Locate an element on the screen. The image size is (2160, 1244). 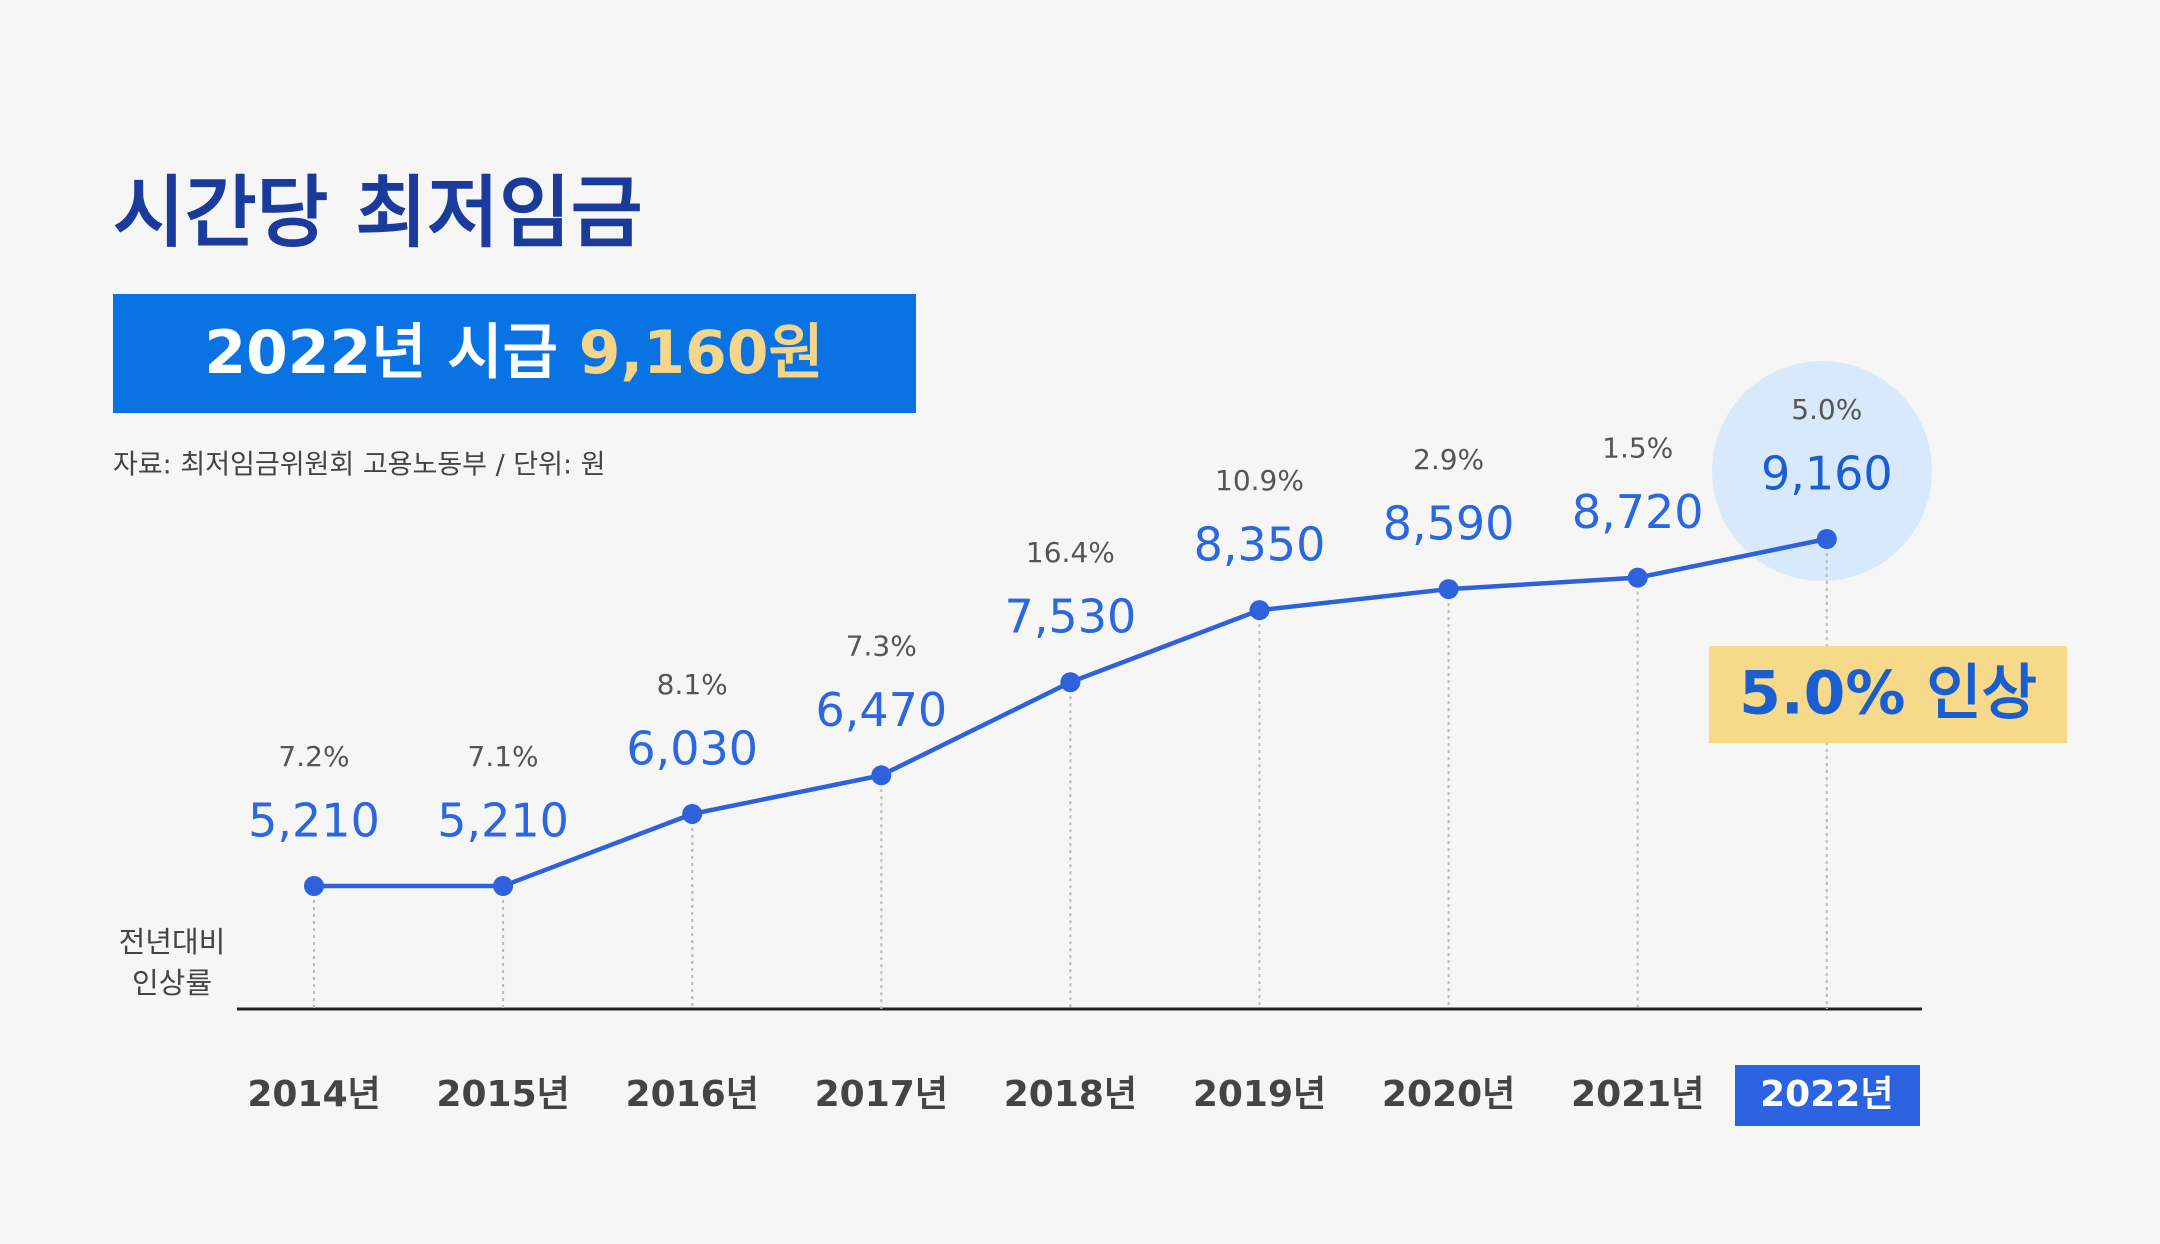
highlight-year-box is located at coordinates (1827, 1095).